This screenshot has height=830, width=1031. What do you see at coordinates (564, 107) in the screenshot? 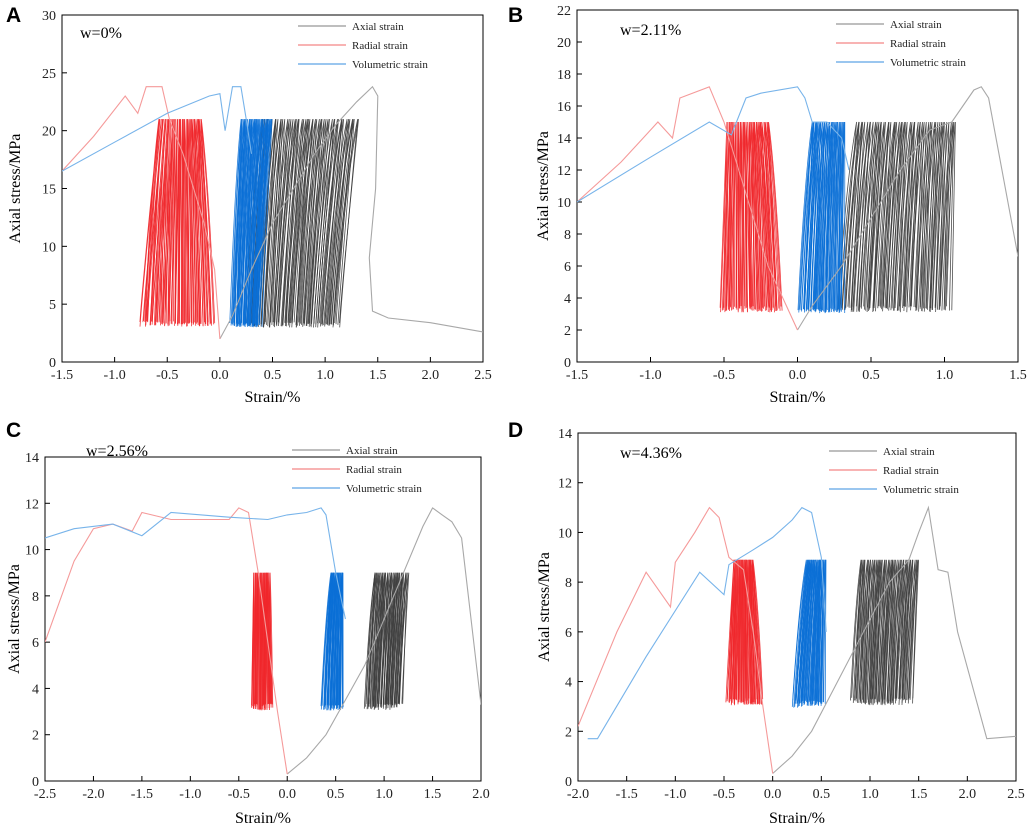
I see `y-tick-label: 16` at bounding box center [564, 107].